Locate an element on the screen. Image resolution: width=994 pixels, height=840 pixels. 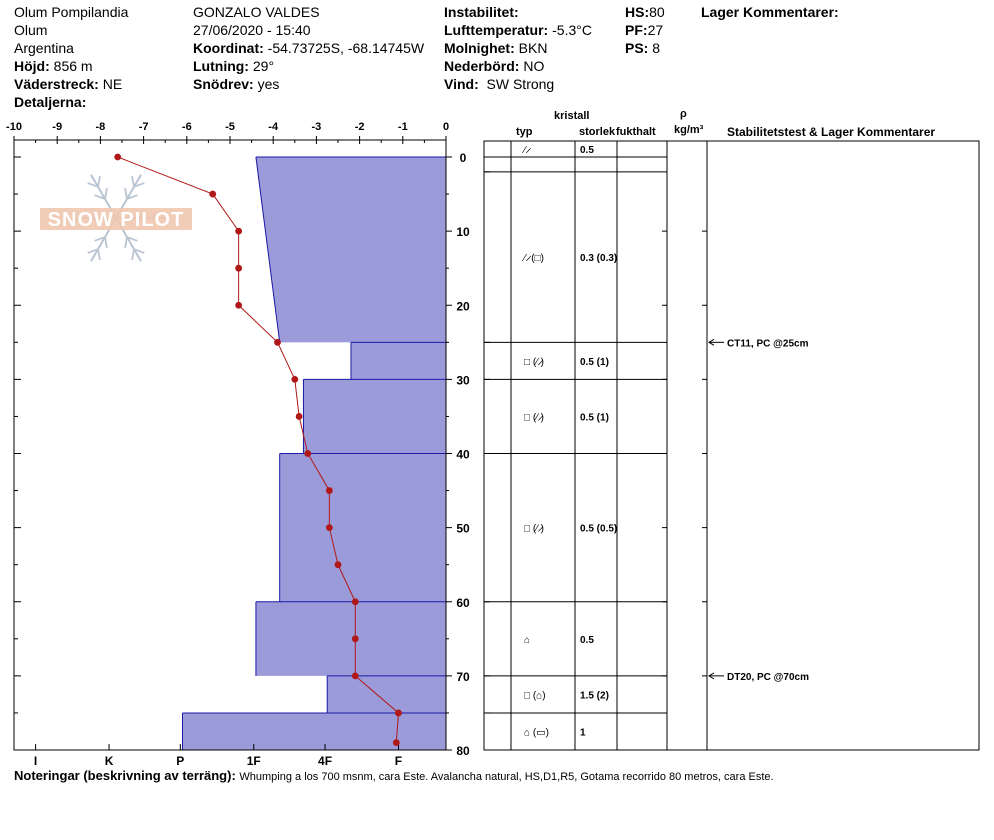
layer-crystal-type: □ (⁄ ̷) is located at coordinates (534, 362).